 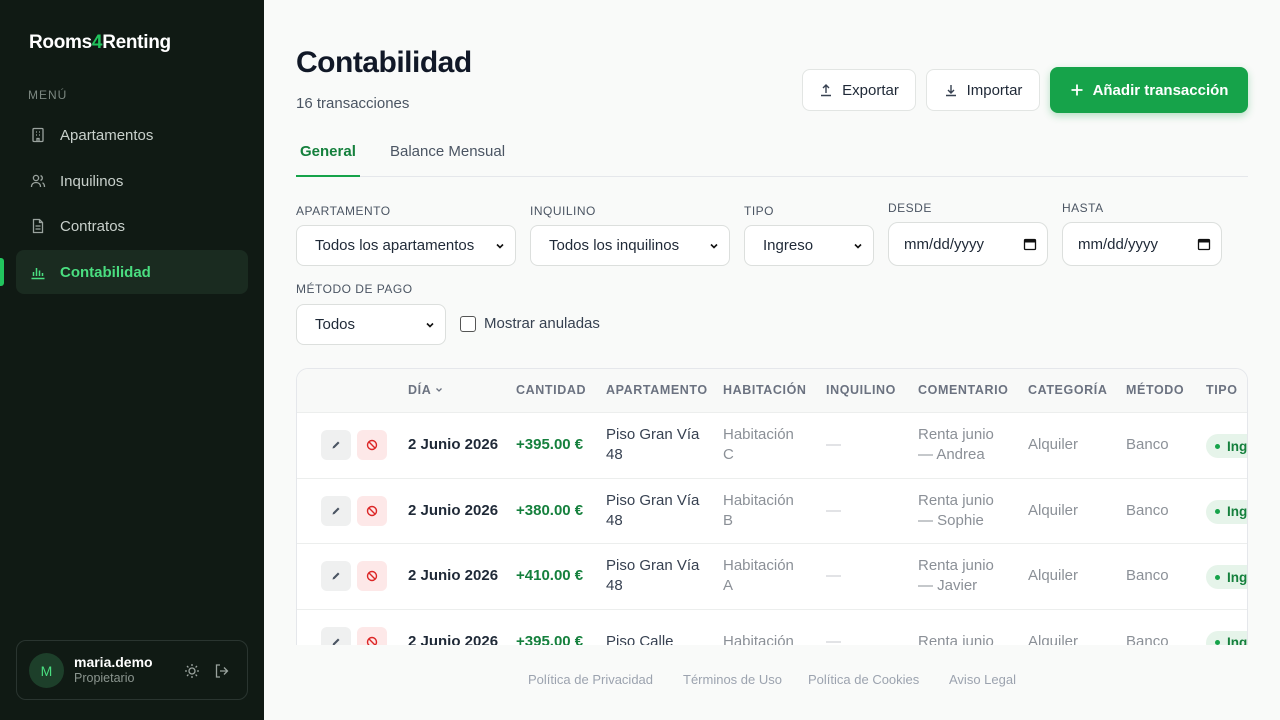 I want to click on tab-underline, so click(x=328, y=176).